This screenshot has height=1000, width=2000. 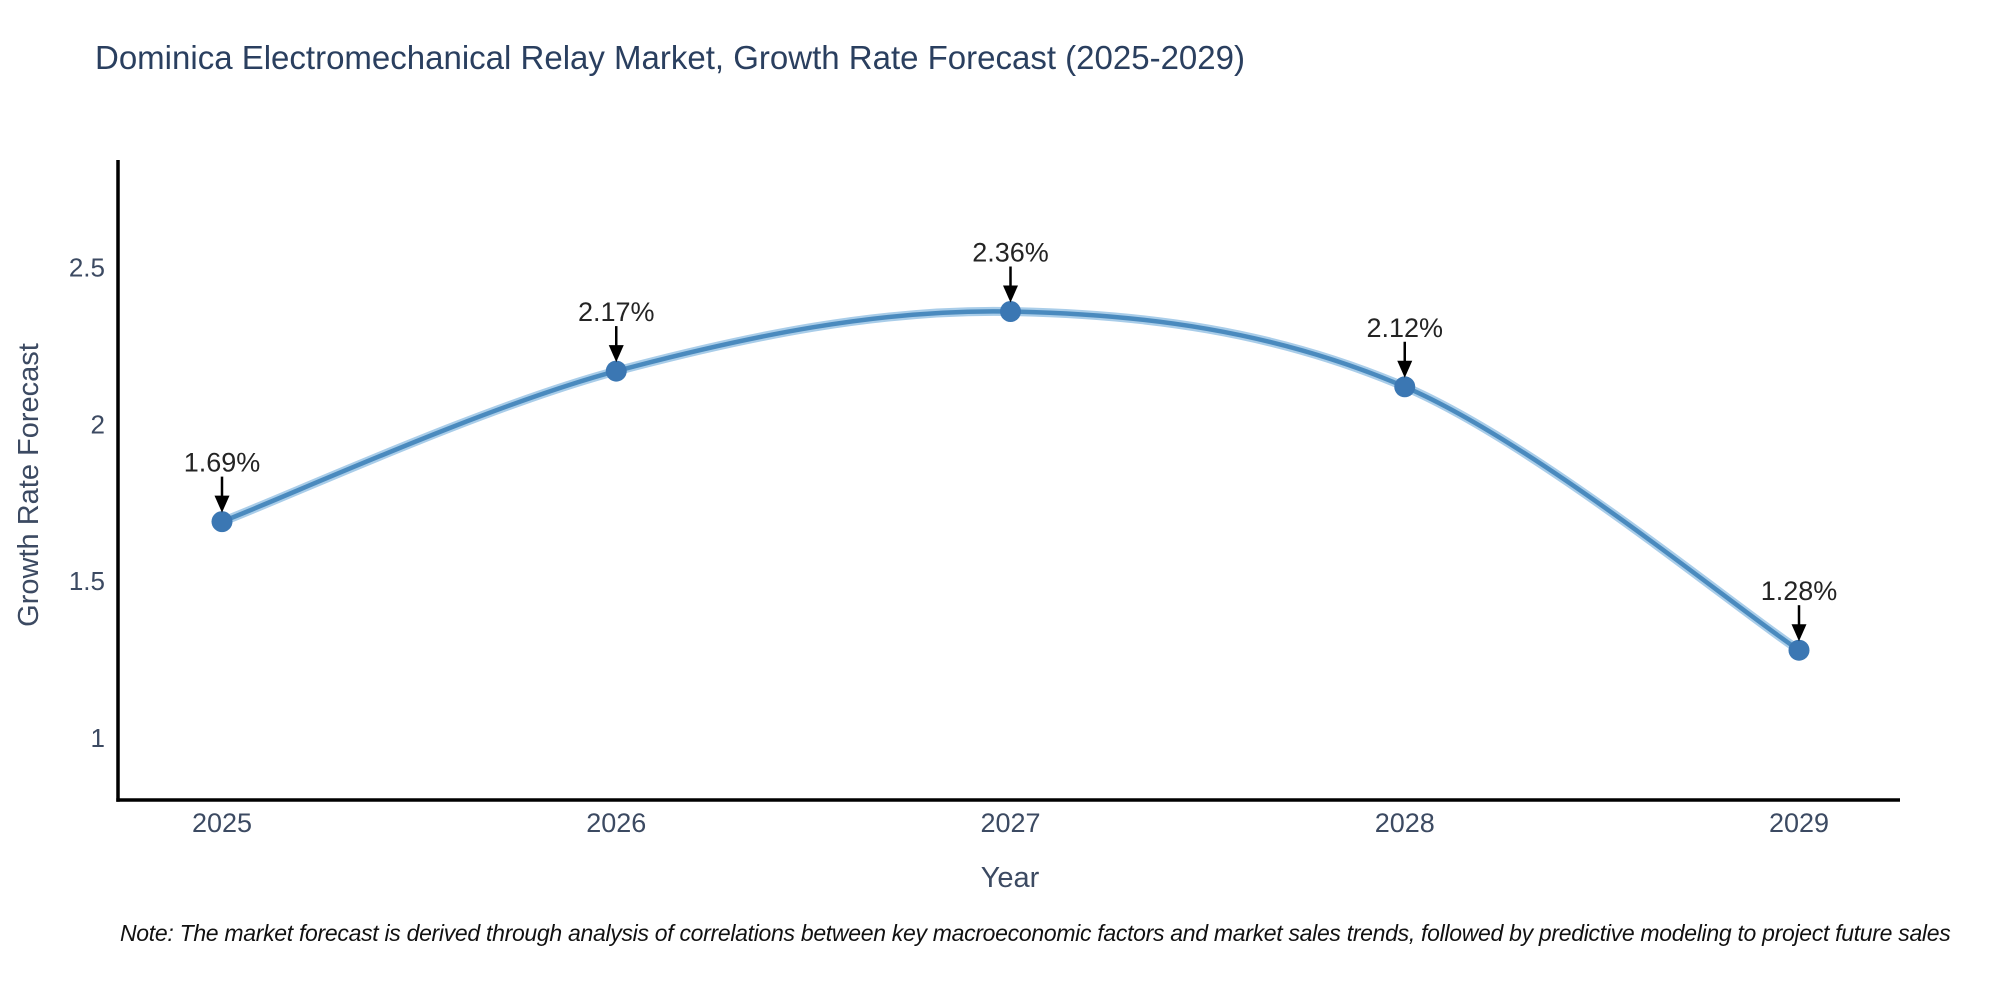 I want to click on data-point-marker-2026, so click(x=616, y=371).